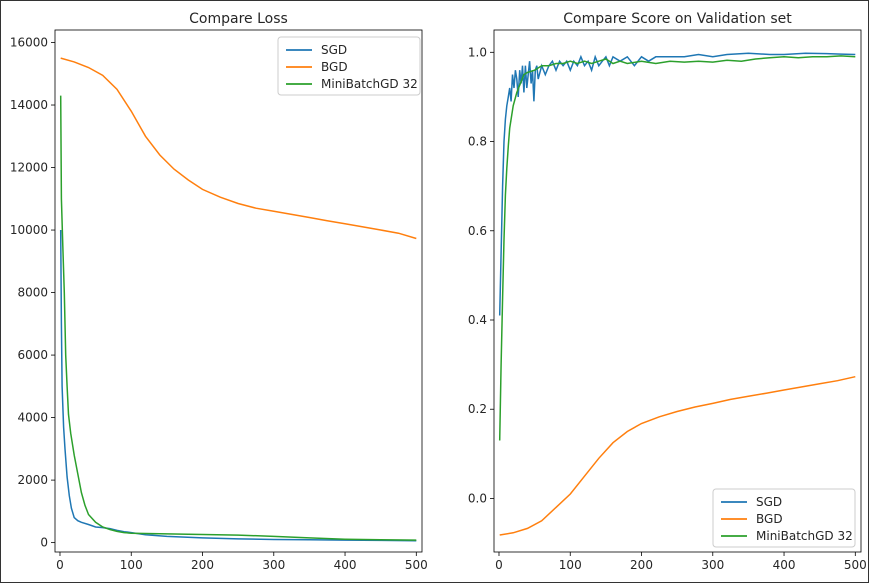  Describe the element at coordinates (32, 355) in the screenshot. I see `y-tick-label: 6000` at that location.